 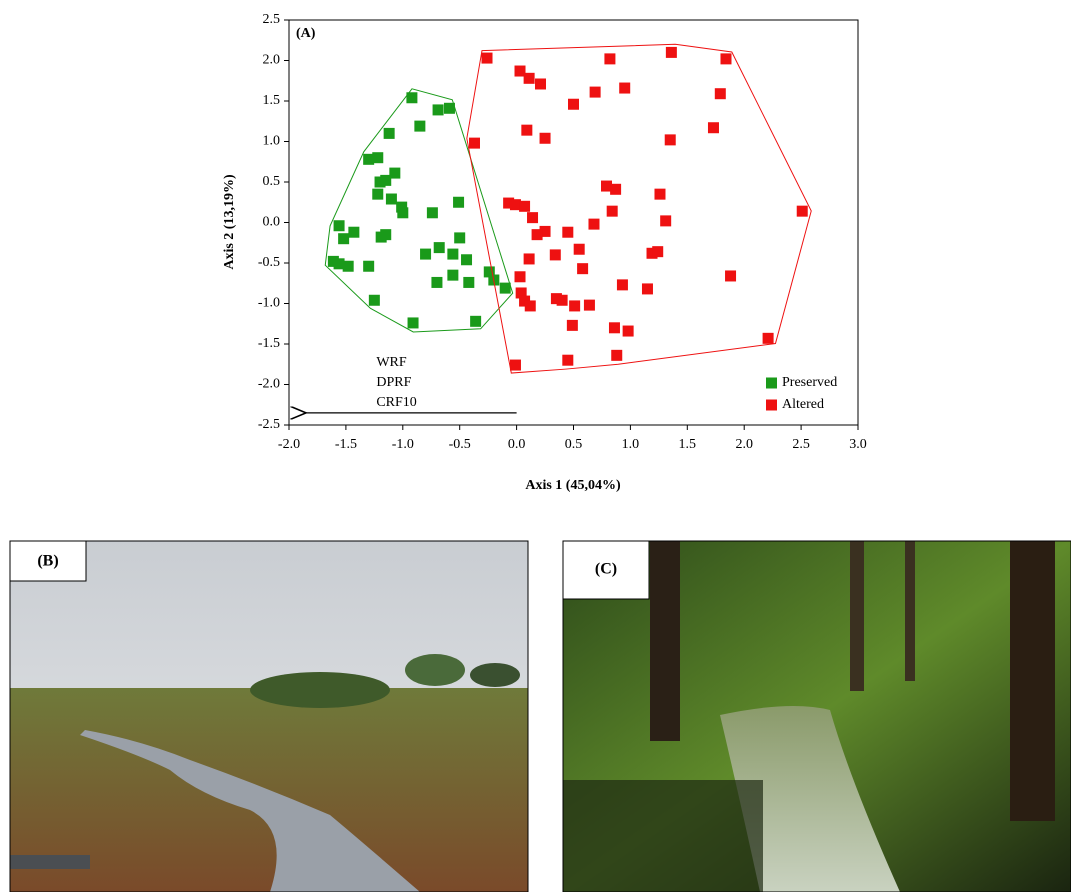 I want to click on arrow-label: DPRF, so click(x=393, y=382).